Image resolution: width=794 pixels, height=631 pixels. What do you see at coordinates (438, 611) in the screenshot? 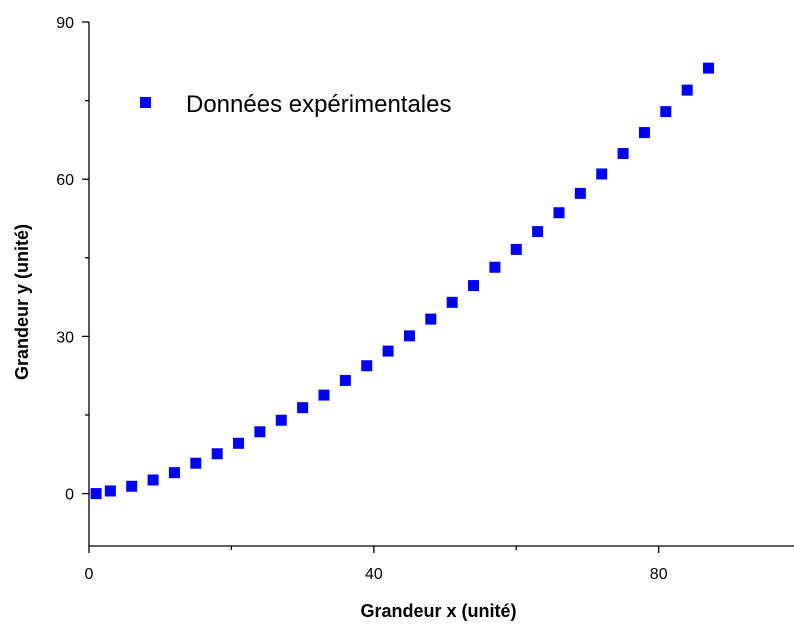
I see `x-axis-title: Grandeur x (unité)` at bounding box center [438, 611].